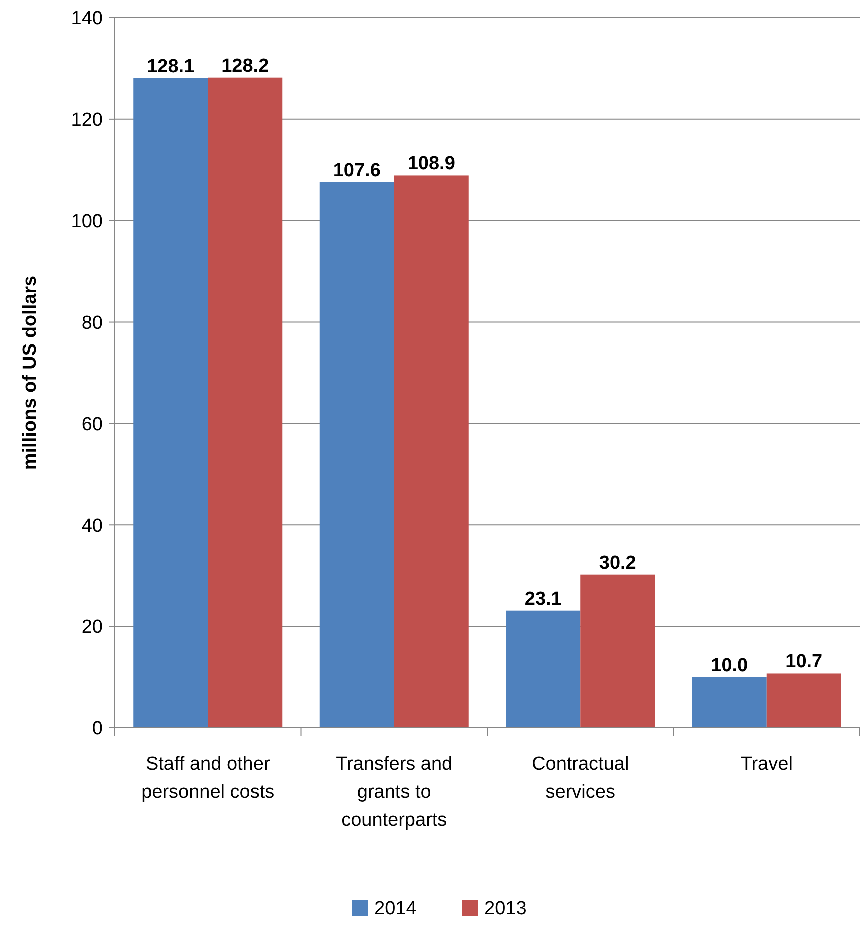 The width and height of the screenshot is (865, 933). Describe the element at coordinates (357, 171) in the screenshot. I see `data-label: 107.6` at that location.